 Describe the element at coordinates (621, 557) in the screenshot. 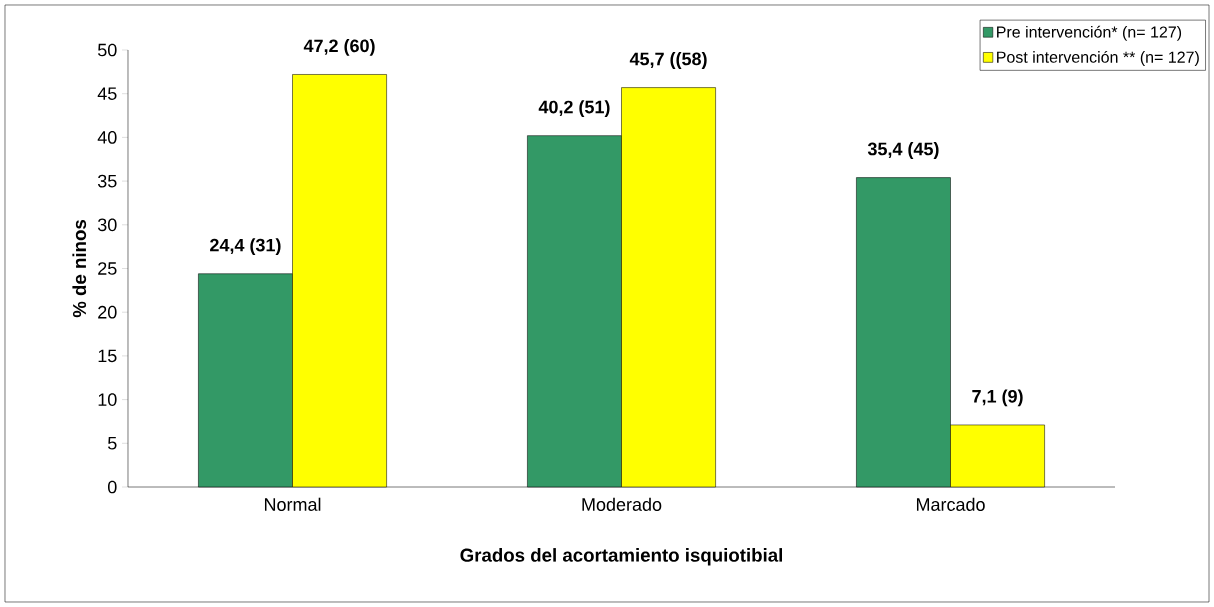

I see `x-axis-title: Grados del acortamiento isquiotibial` at that location.